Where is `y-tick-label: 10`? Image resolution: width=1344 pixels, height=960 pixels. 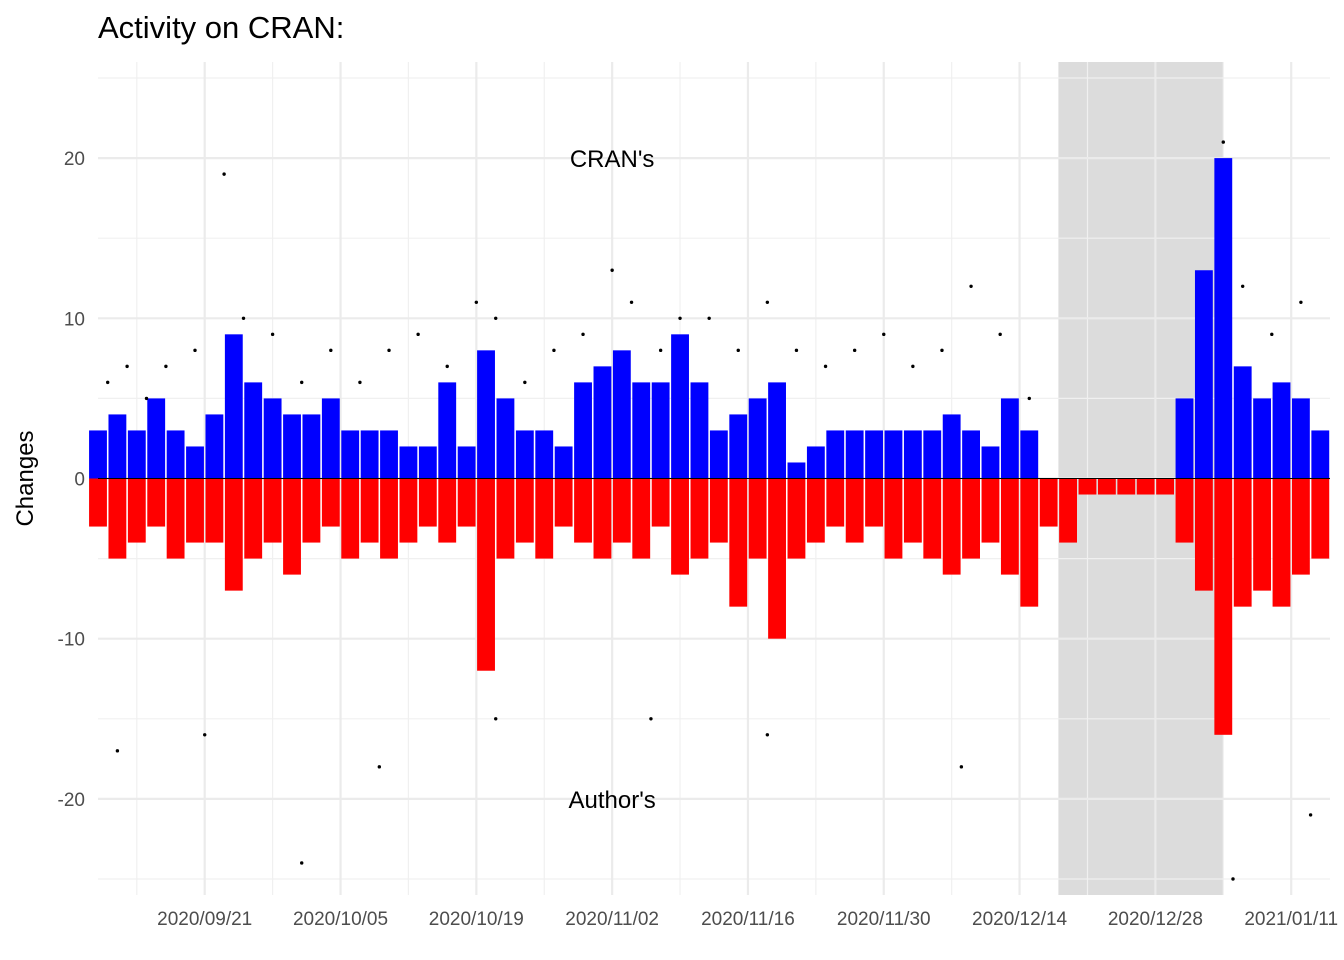
y-tick-label: 10 is located at coordinates (74, 319).